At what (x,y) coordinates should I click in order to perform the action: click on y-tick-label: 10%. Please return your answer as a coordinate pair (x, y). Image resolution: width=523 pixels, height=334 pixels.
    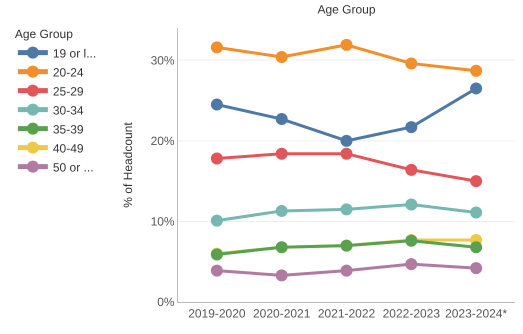
    Looking at the image, I should click on (162, 221).